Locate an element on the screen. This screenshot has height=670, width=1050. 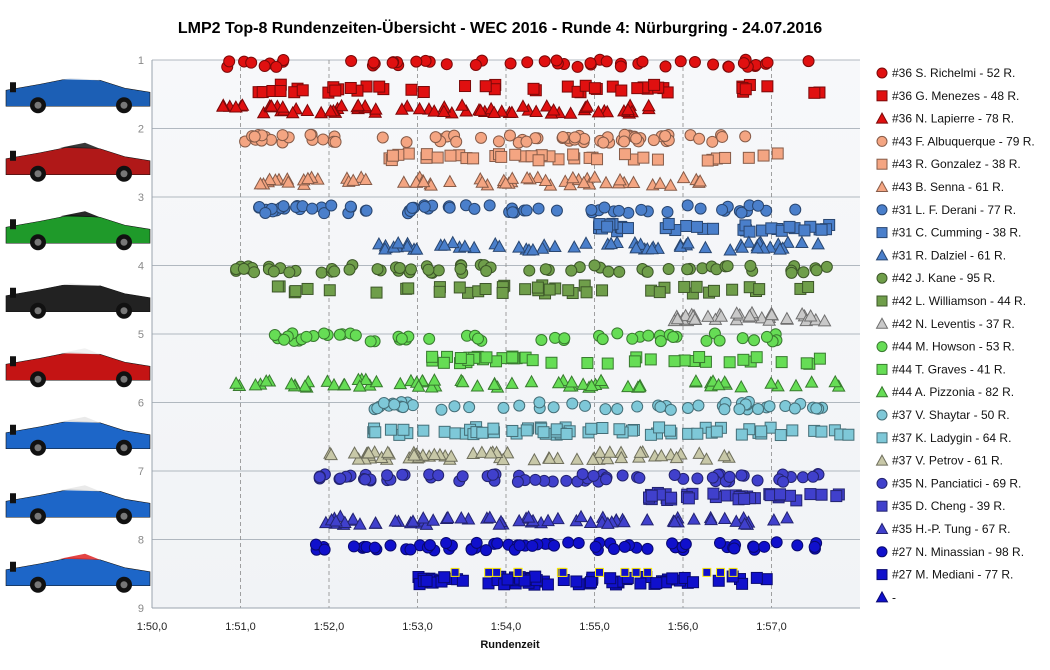
legend-label: #35 N. Panciatici - 69 R. is located at coordinates (956, 483).